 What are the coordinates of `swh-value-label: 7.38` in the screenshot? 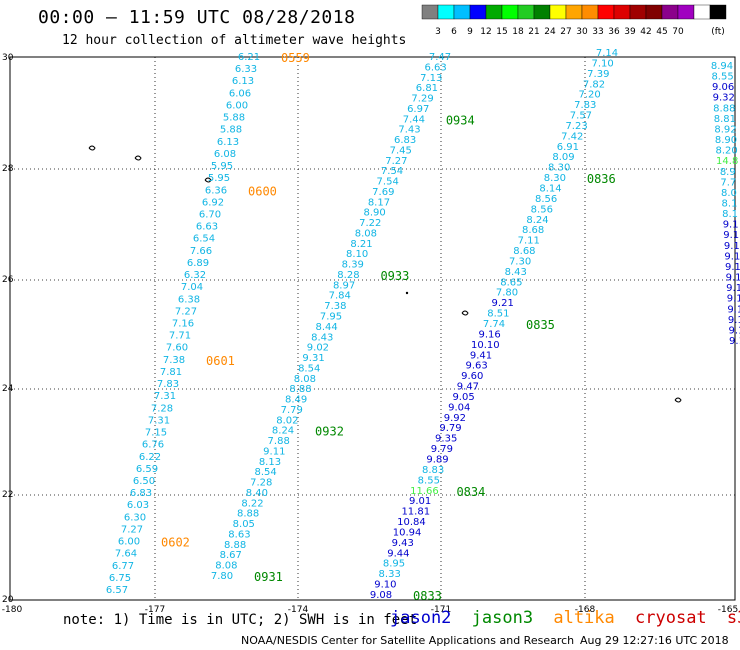 It's located at (335, 306).